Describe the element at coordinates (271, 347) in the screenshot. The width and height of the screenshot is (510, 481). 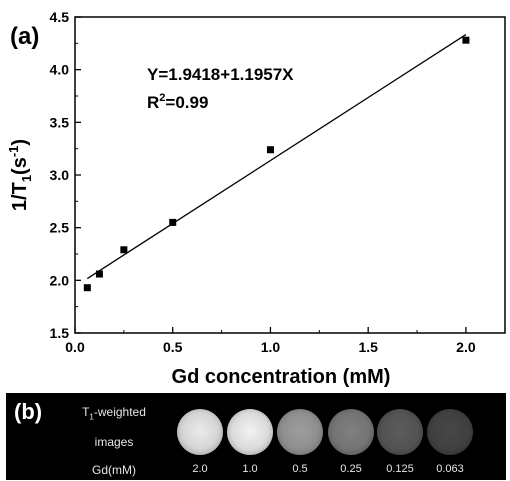
I see `x-tick-label: 1.0` at that location.